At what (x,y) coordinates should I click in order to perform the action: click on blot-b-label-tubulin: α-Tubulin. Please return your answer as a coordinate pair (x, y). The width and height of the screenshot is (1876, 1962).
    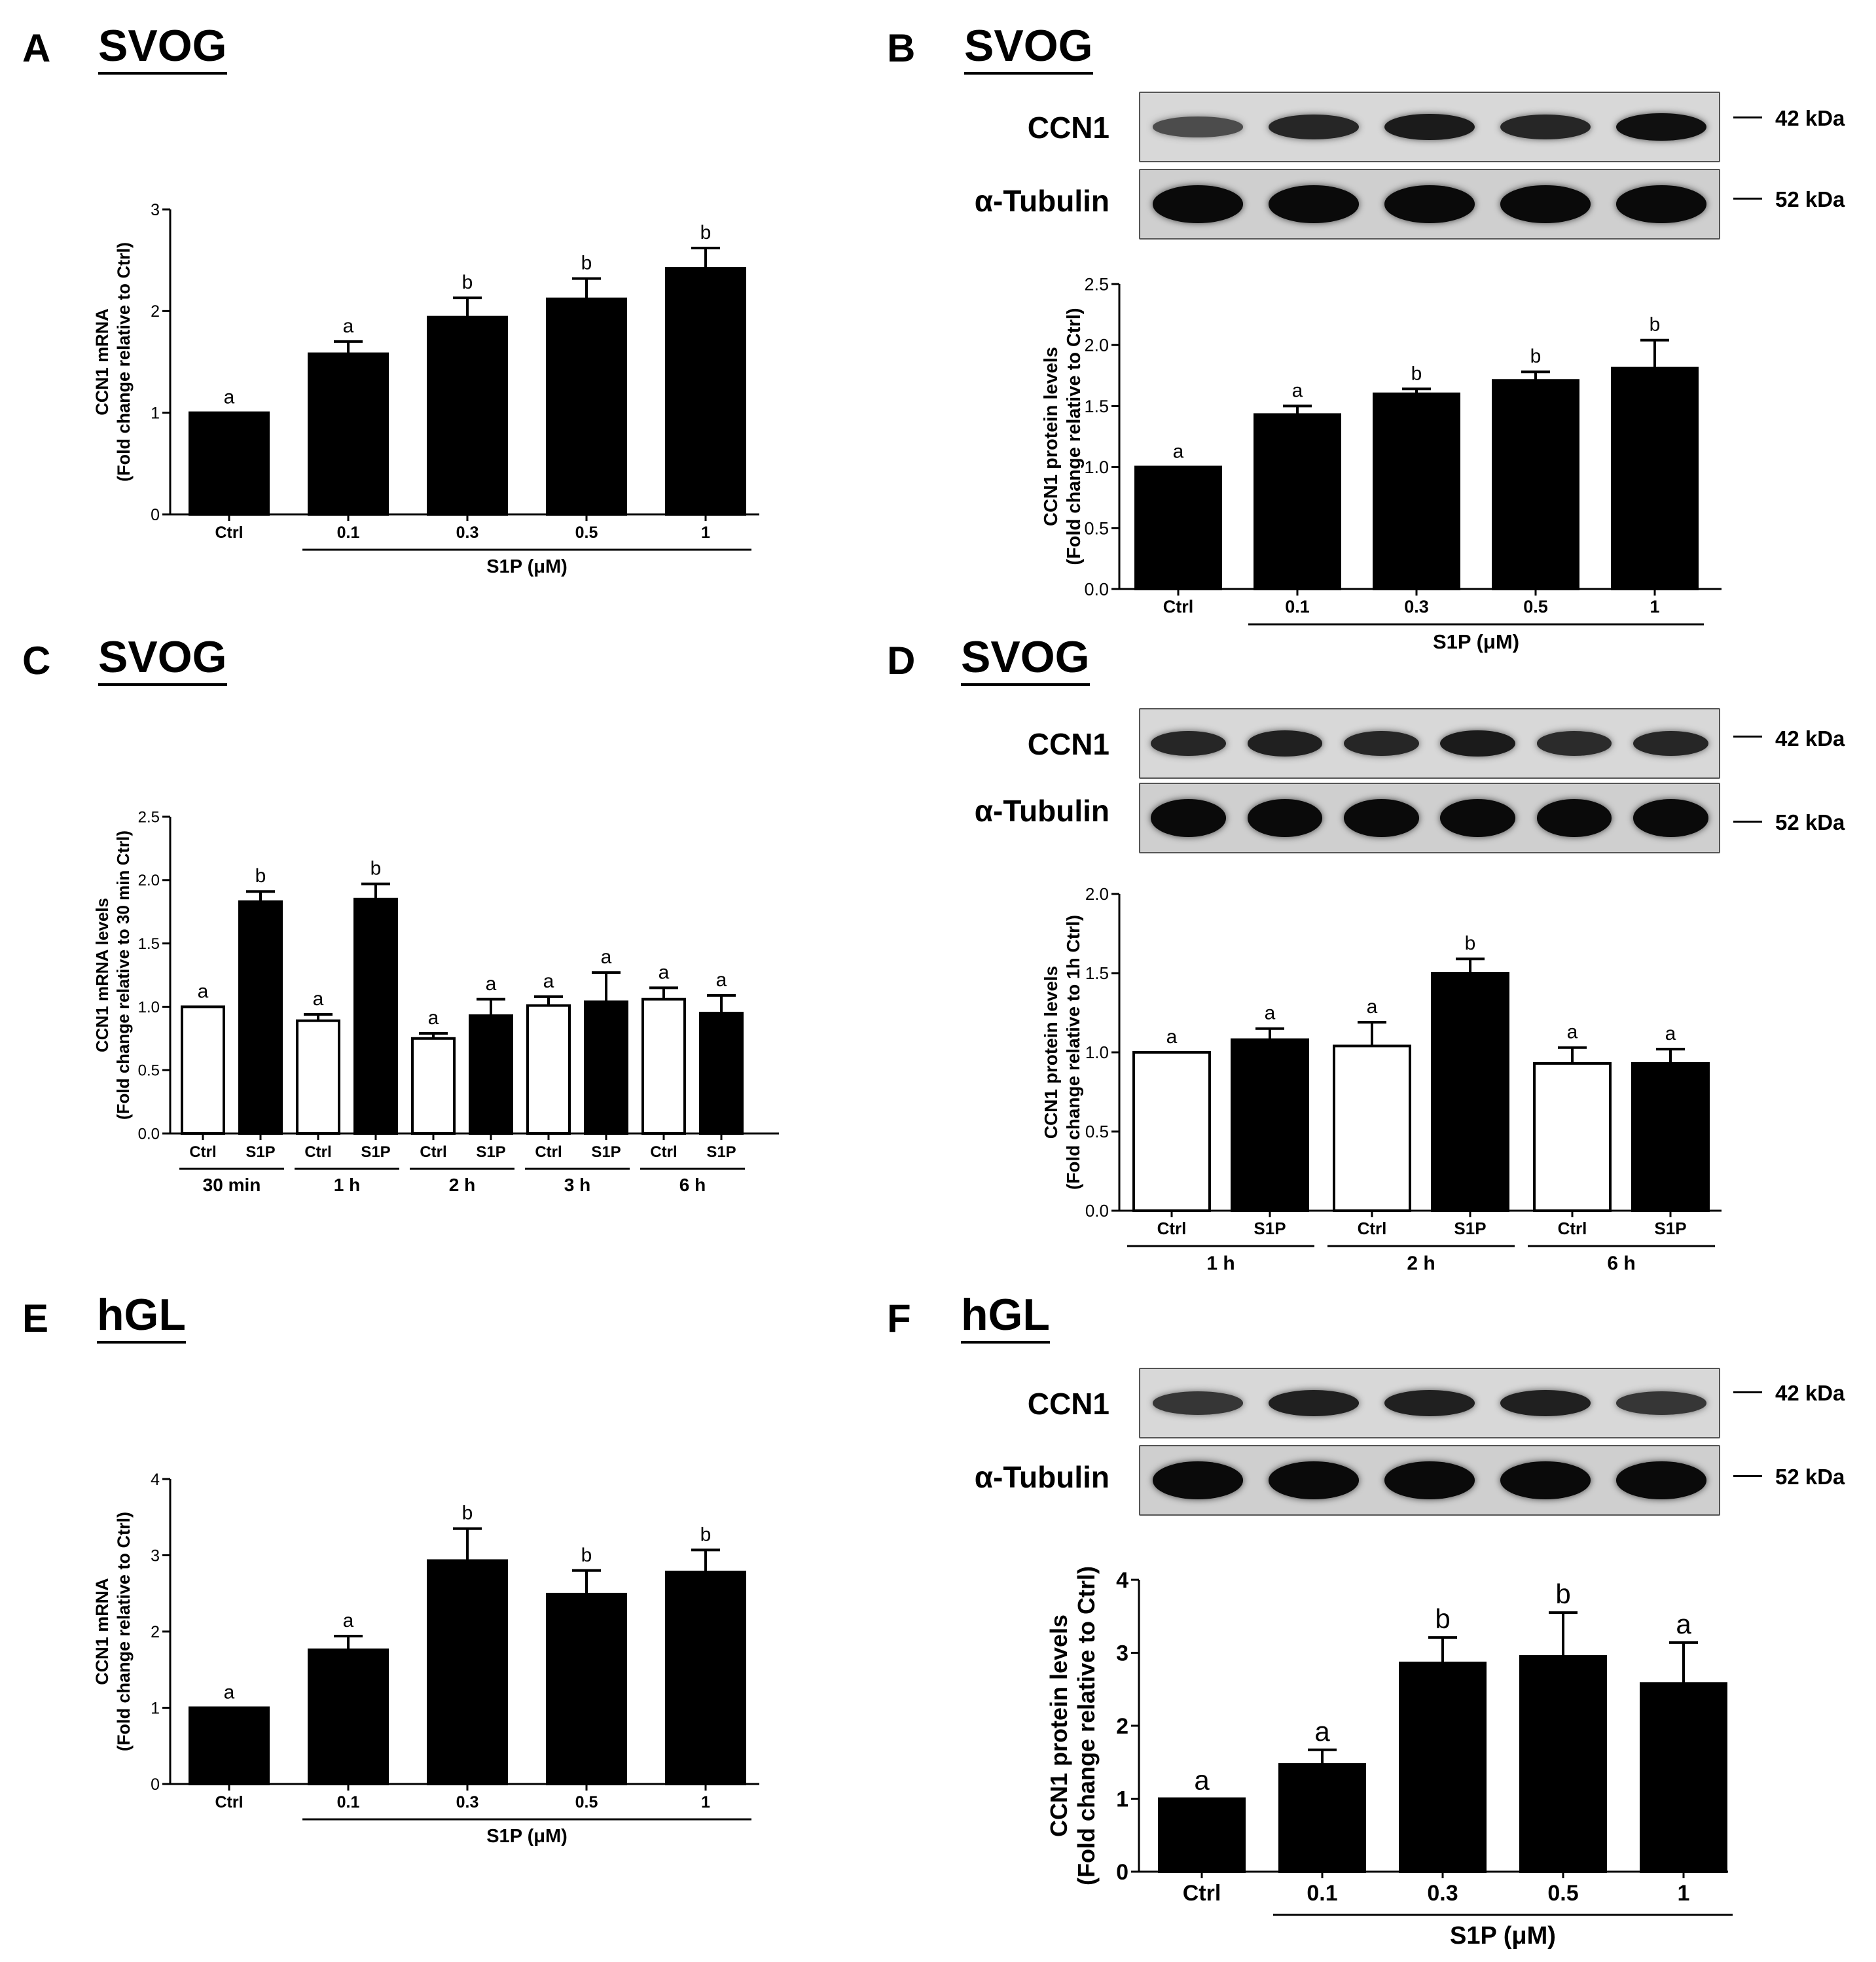
    Looking at the image, I should click on (1041, 201).